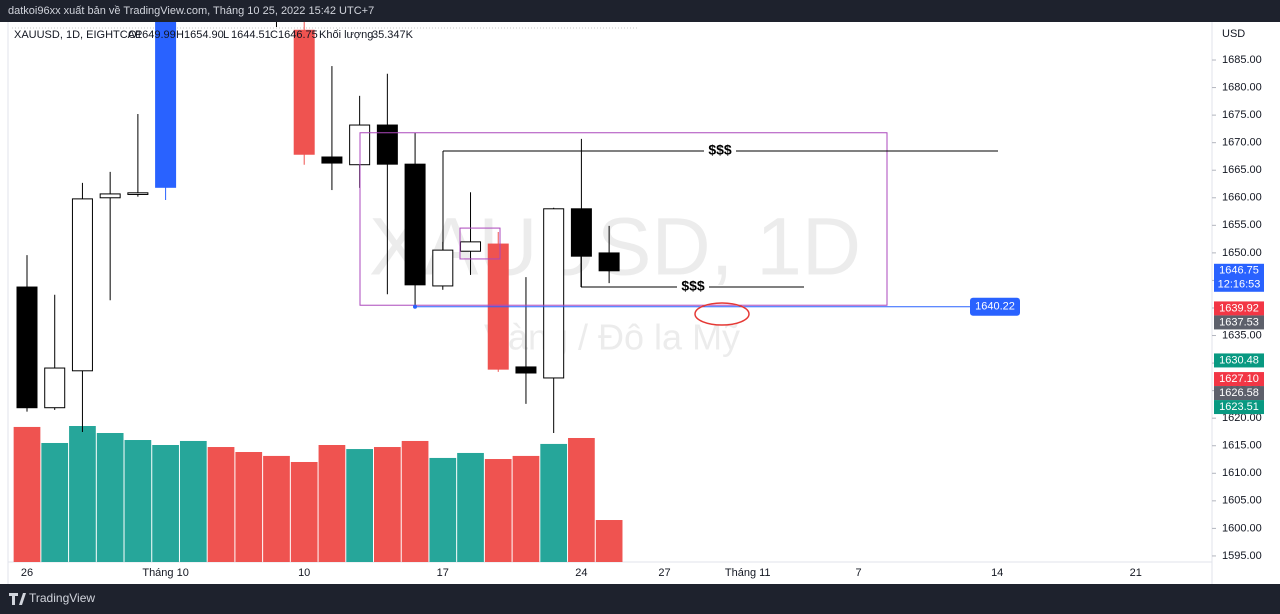 This screenshot has width=1280, height=614. Describe the element at coordinates (17, 599) in the screenshot. I see `logo` at that location.